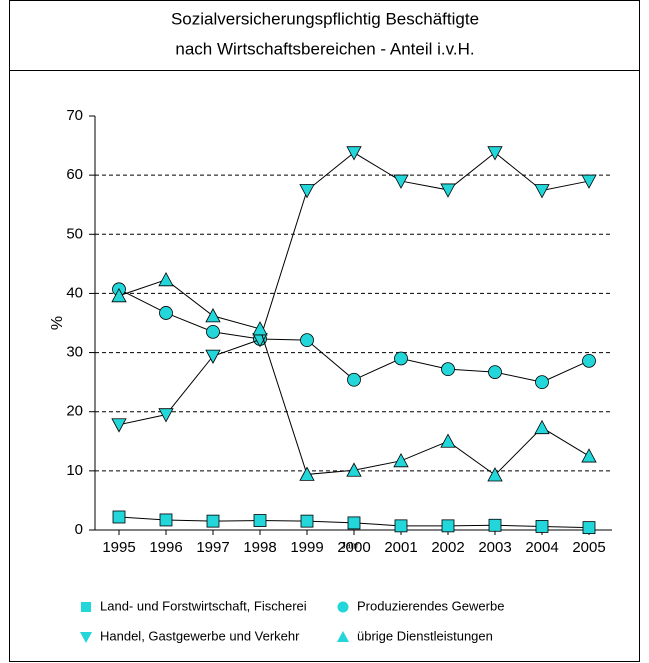 This screenshot has height=663, width=649. What do you see at coordinates (74, 352) in the screenshot?
I see `y-tick-label: 30` at bounding box center [74, 352].